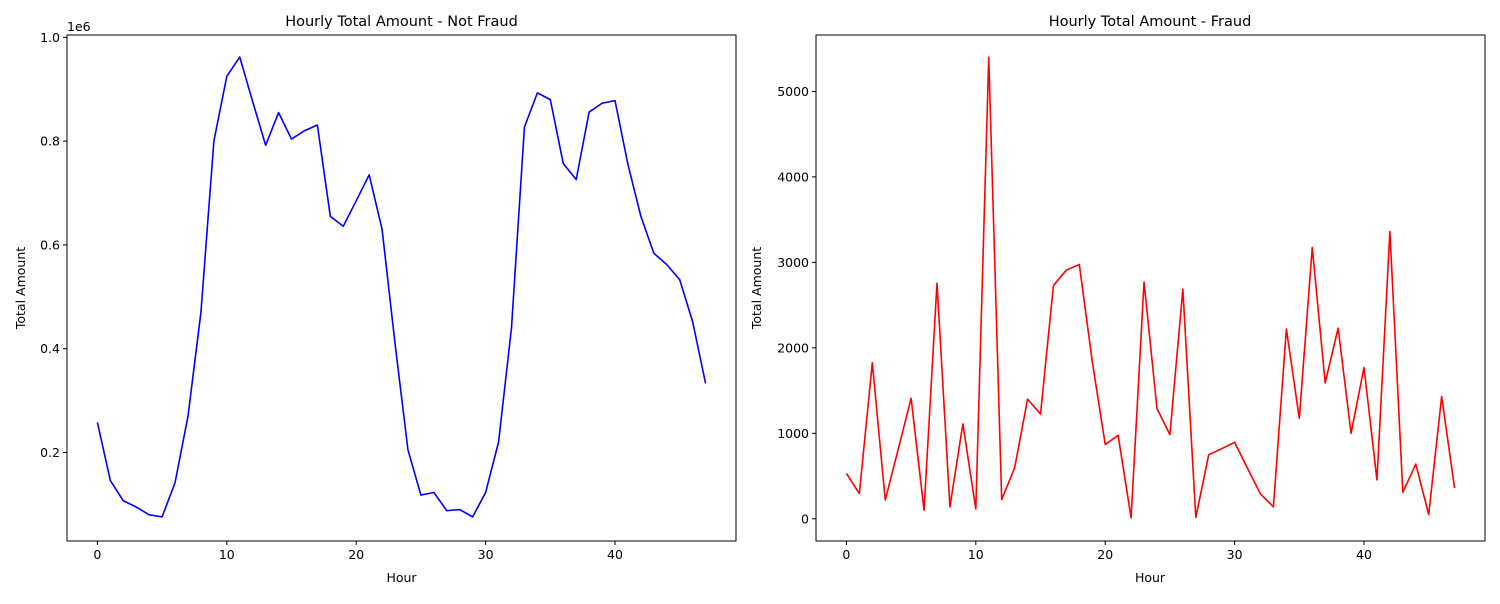  Describe the element at coordinates (401, 22) in the screenshot. I see `chart-title: Hourly Total Amount - Not Fraud` at that location.